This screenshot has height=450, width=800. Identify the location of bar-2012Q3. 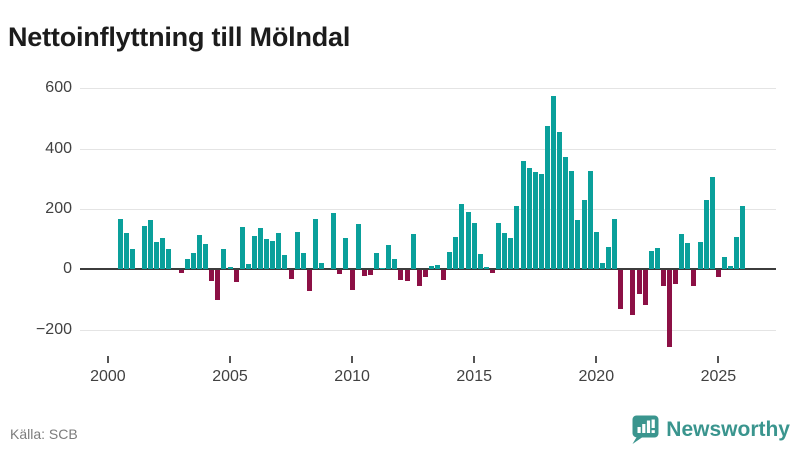
(413, 251).